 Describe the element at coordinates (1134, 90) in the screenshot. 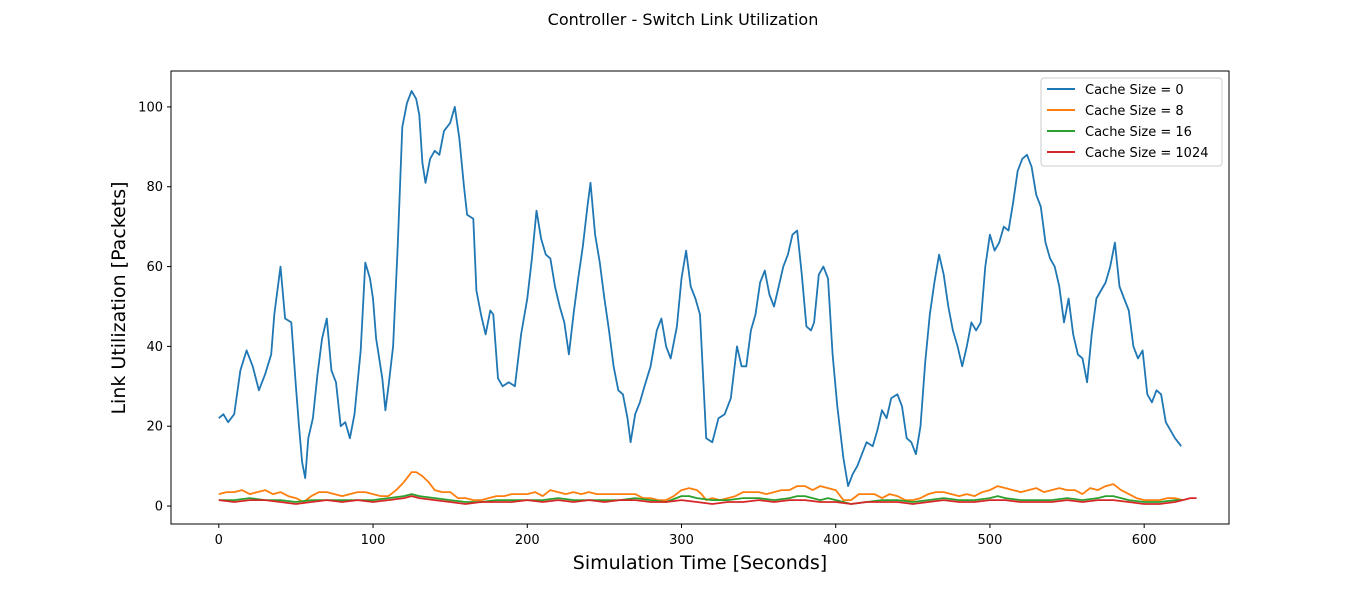

I see `legend-label-0: Cache Size = 0` at that location.